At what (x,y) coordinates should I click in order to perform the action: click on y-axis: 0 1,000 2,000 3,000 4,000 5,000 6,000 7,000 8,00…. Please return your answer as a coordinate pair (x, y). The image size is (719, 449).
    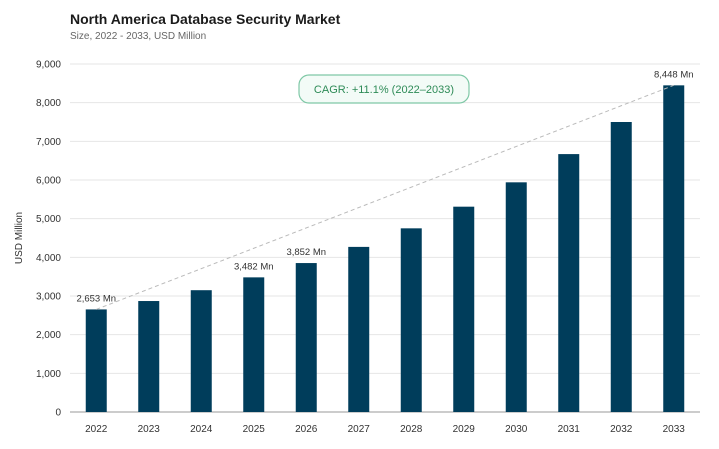
    Looking at the image, I should click on (48, 239).